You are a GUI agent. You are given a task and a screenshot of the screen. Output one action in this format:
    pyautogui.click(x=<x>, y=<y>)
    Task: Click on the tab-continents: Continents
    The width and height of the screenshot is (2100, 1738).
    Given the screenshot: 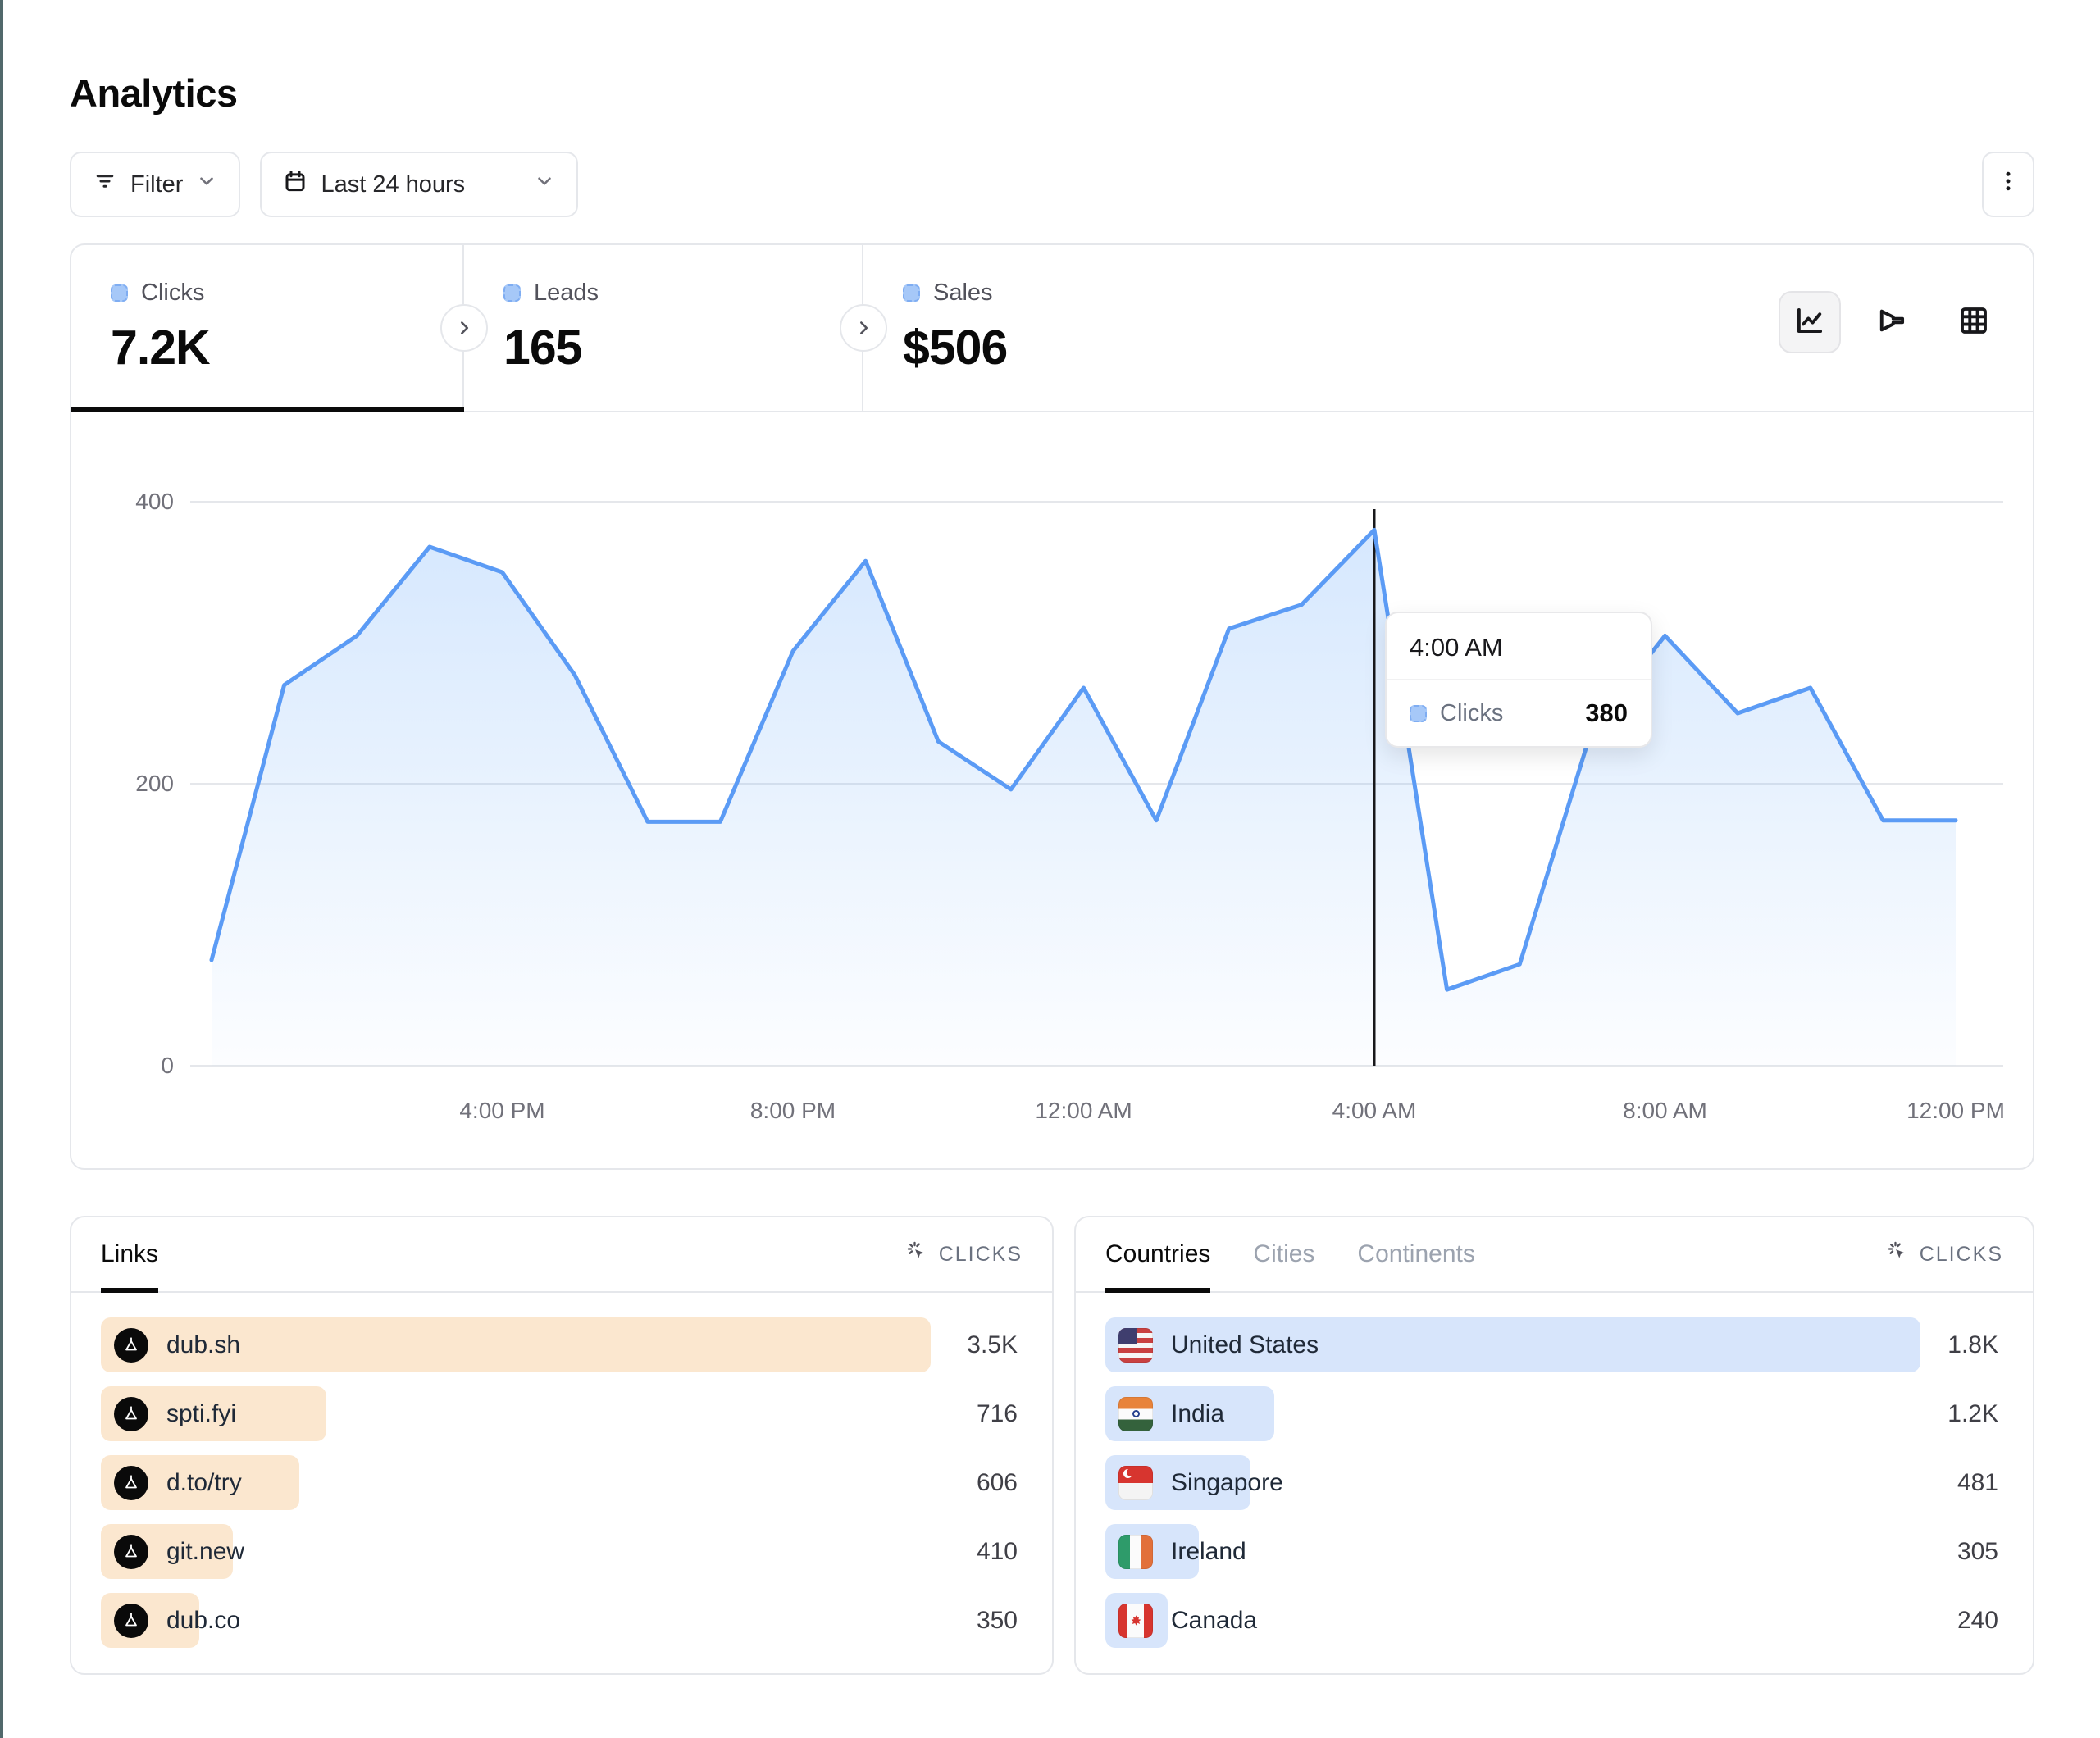 What is the action you would take?
    pyautogui.click(x=1416, y=1253)
    